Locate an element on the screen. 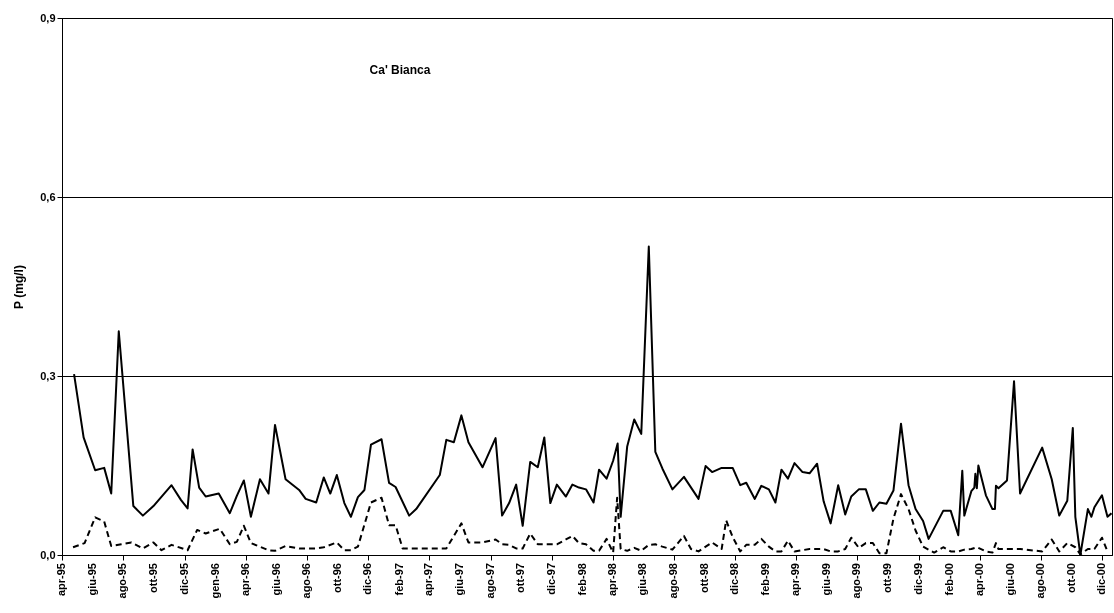 Image resolution: width=1114 pixels, height=613 pixels. x-tick-label: apr-98 is located at coordinates (611, 580).